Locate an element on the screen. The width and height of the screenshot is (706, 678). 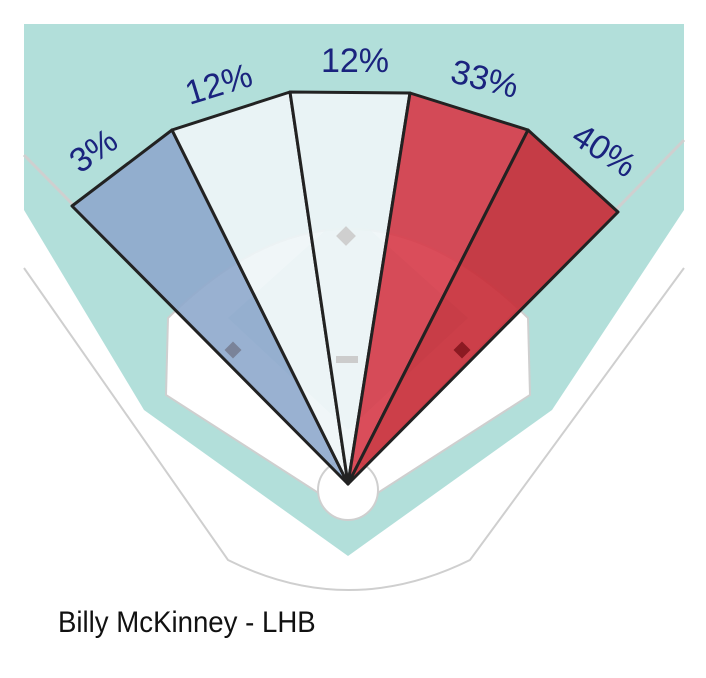
second-base-icon is located at coordinates (346, 236).